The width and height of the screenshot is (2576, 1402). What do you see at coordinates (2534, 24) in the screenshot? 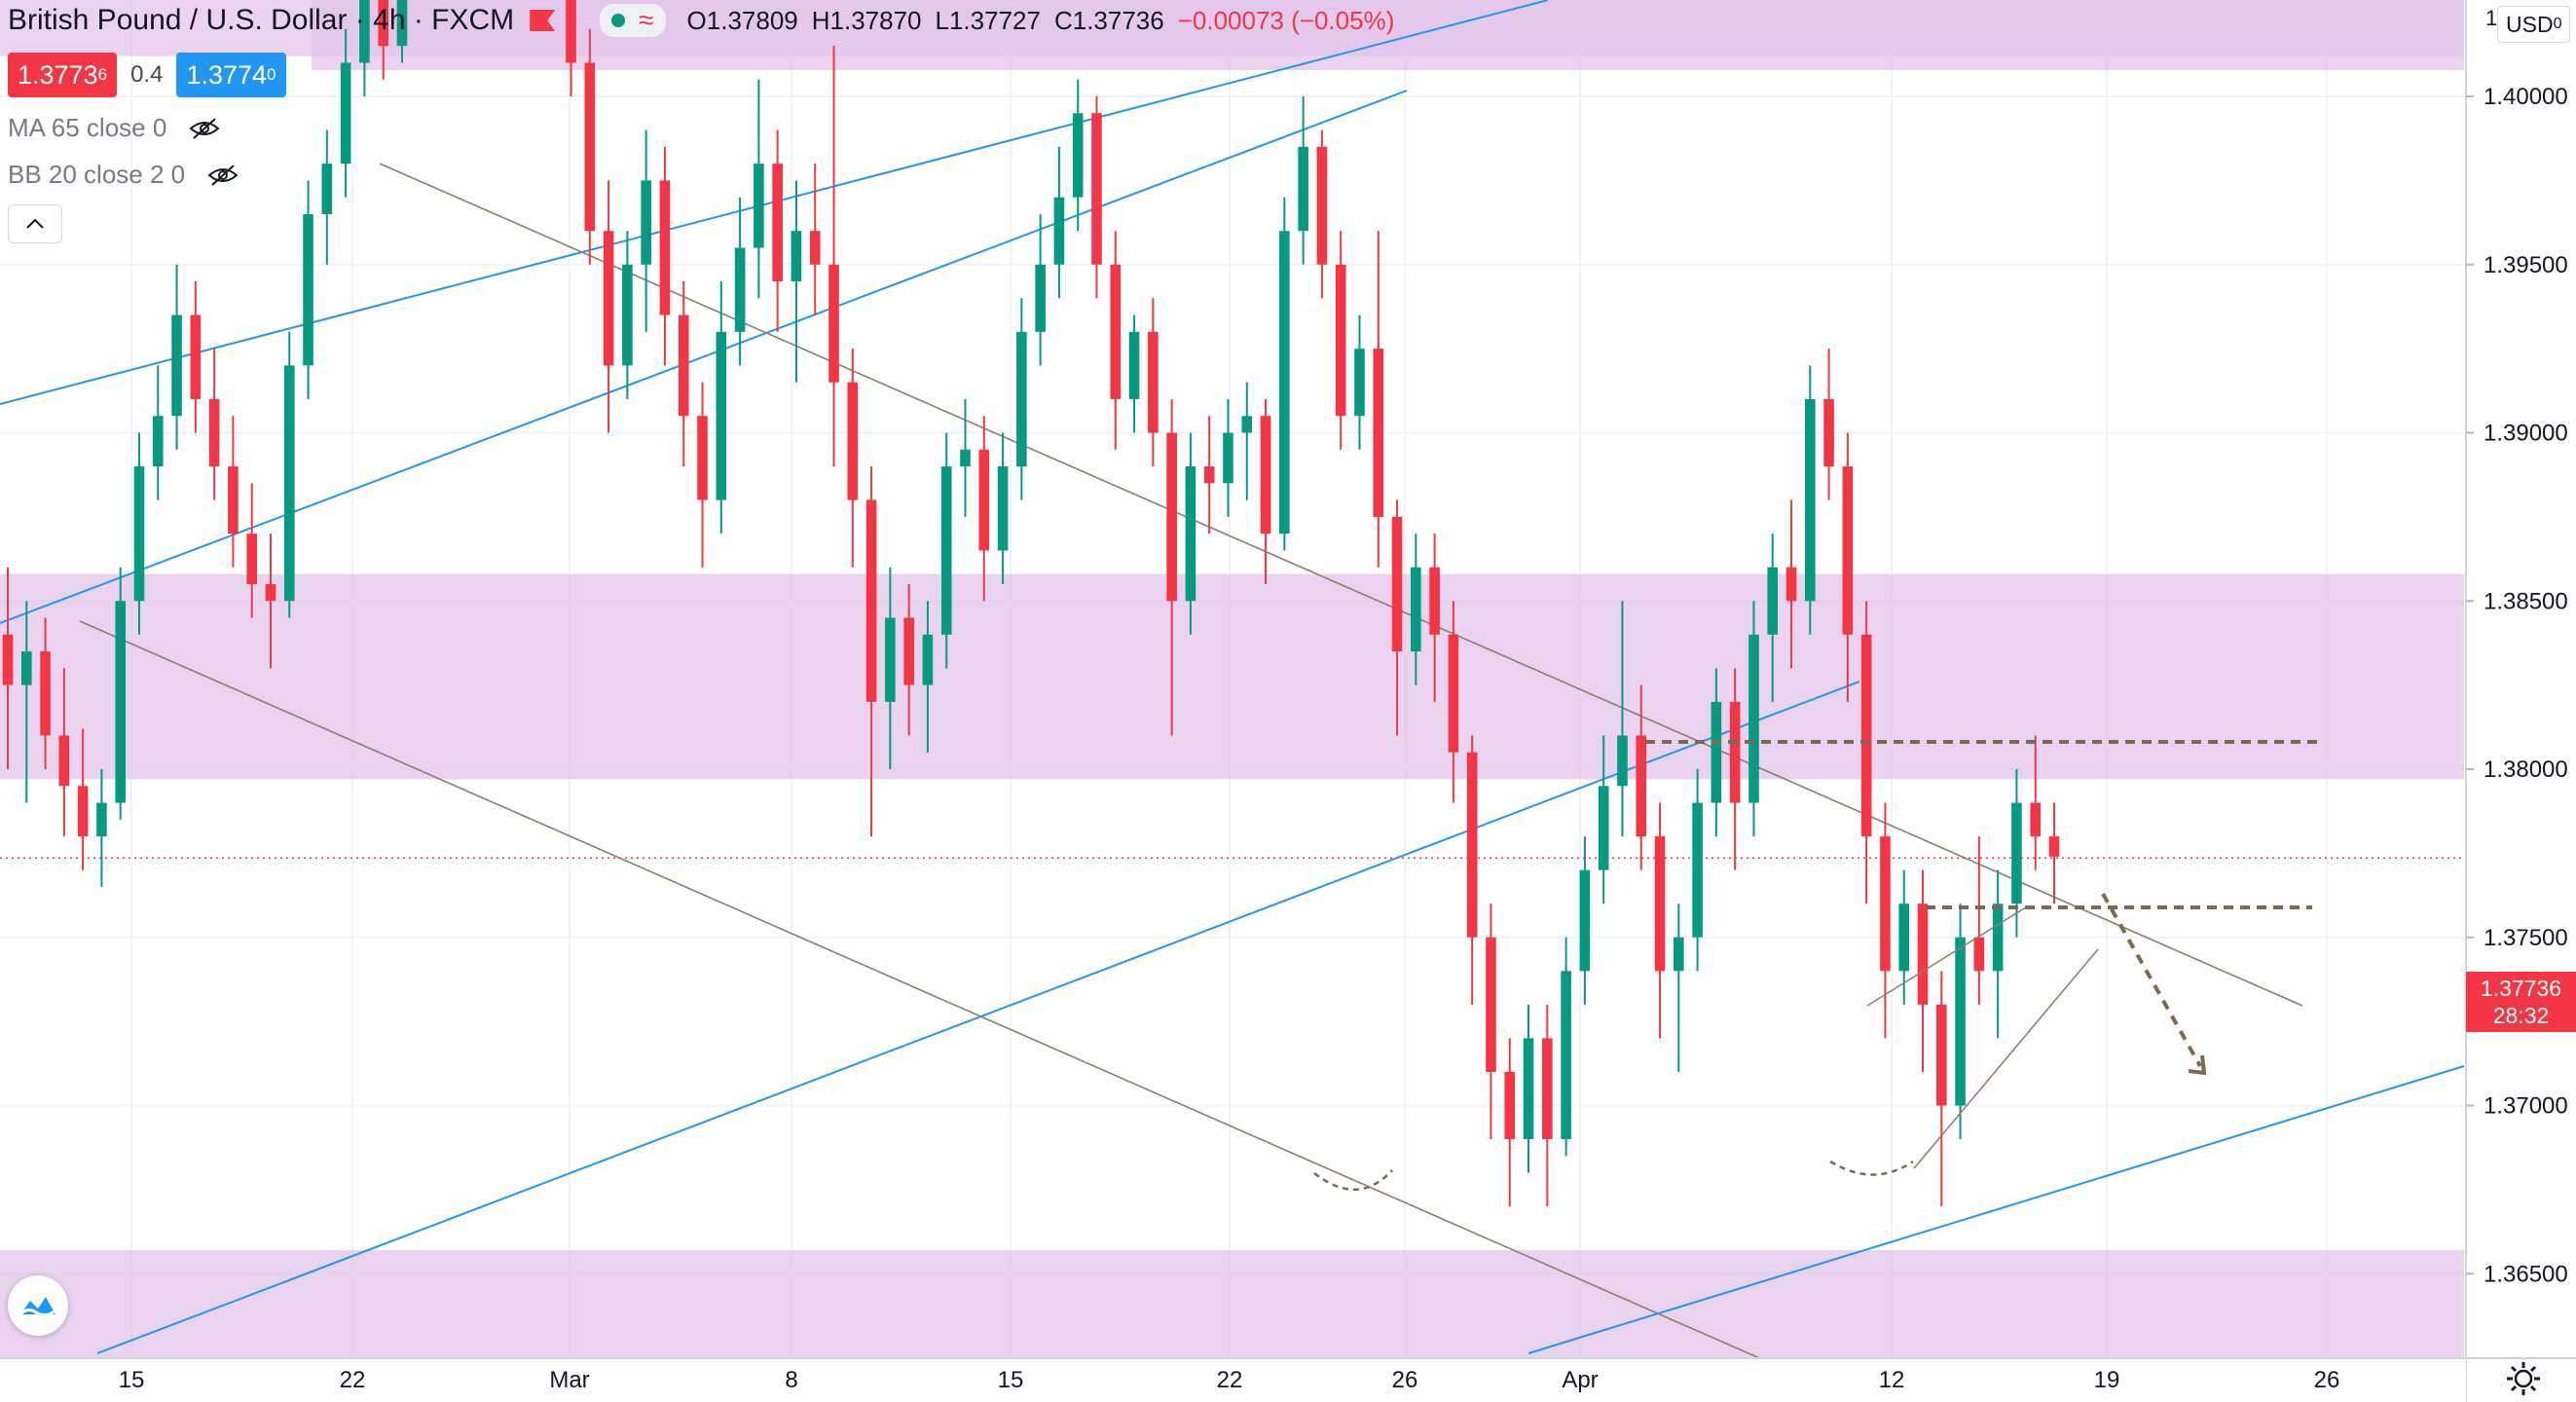
I see `currency-button: USD 0` at bounding box center [2534, 24].